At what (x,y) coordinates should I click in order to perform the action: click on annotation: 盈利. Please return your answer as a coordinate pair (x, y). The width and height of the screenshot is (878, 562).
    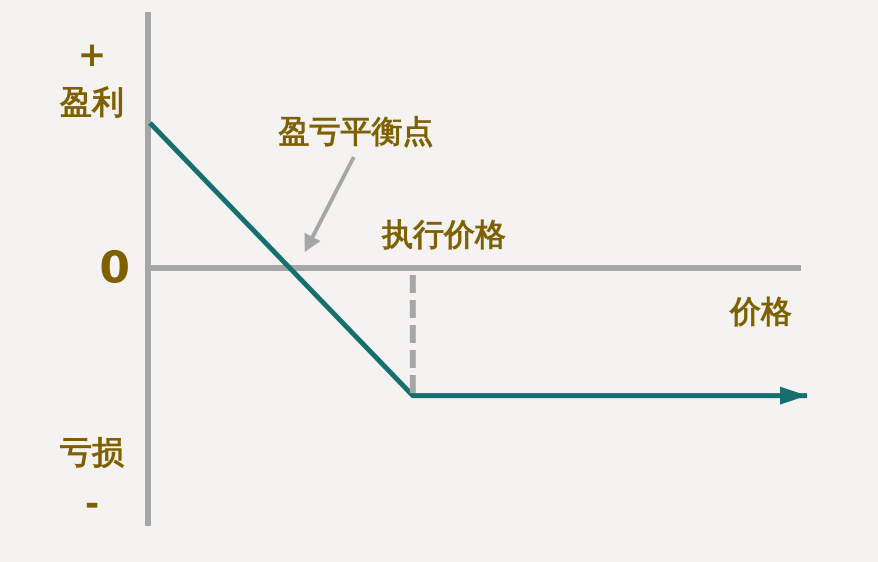
    Looking at the image, I should click on (92, 102).